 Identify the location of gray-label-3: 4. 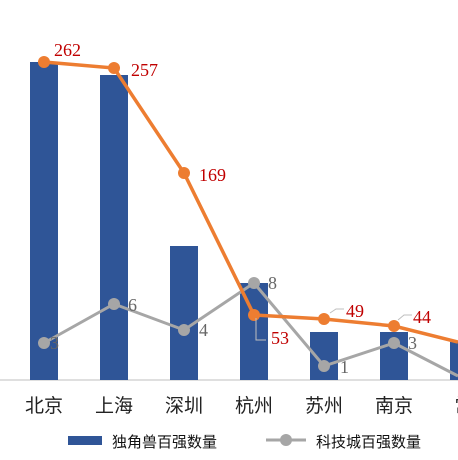
(203, 330).